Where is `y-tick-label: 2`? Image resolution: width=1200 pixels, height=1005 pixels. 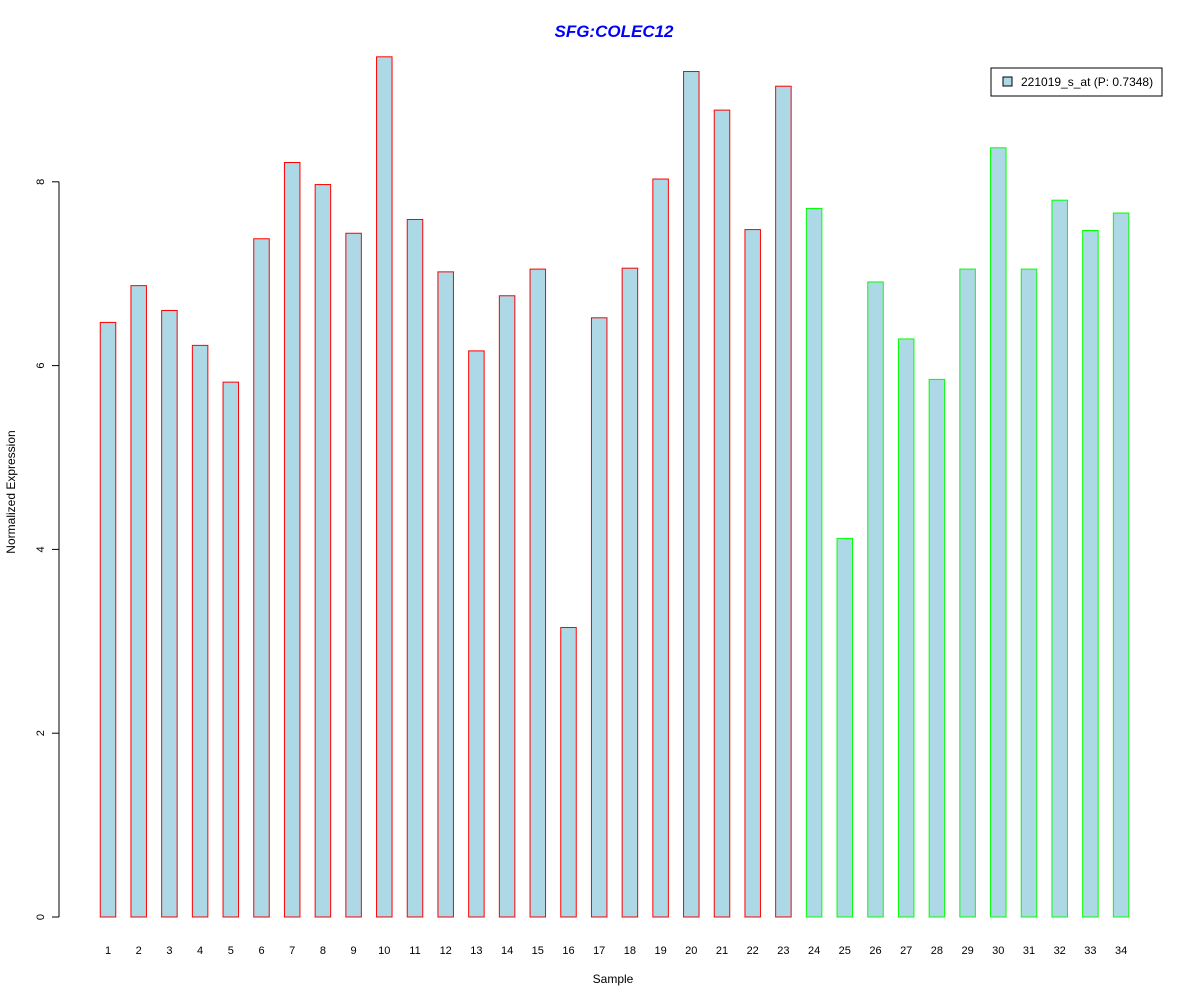
y-tick-label: 2 is located at coordinates (41, 733).